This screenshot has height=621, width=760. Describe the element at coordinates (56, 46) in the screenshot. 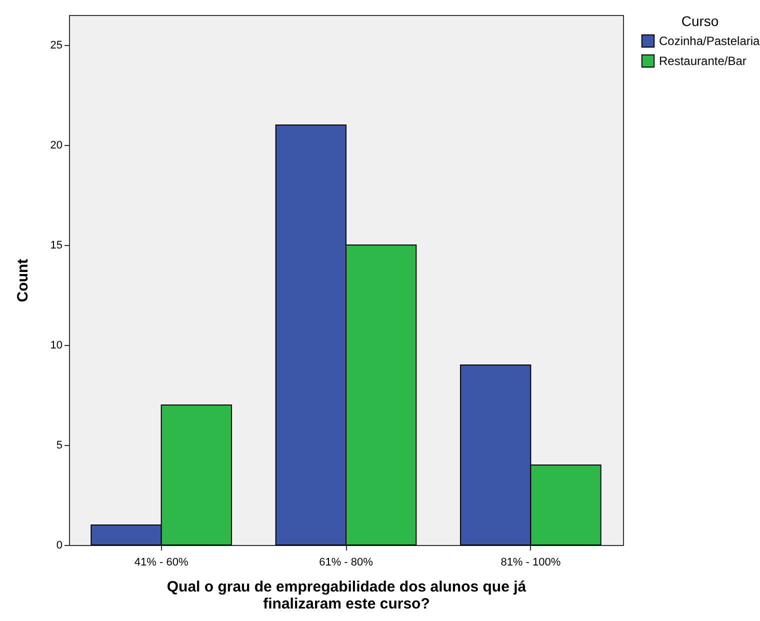

I see `y-tick-label: 25` at that location.